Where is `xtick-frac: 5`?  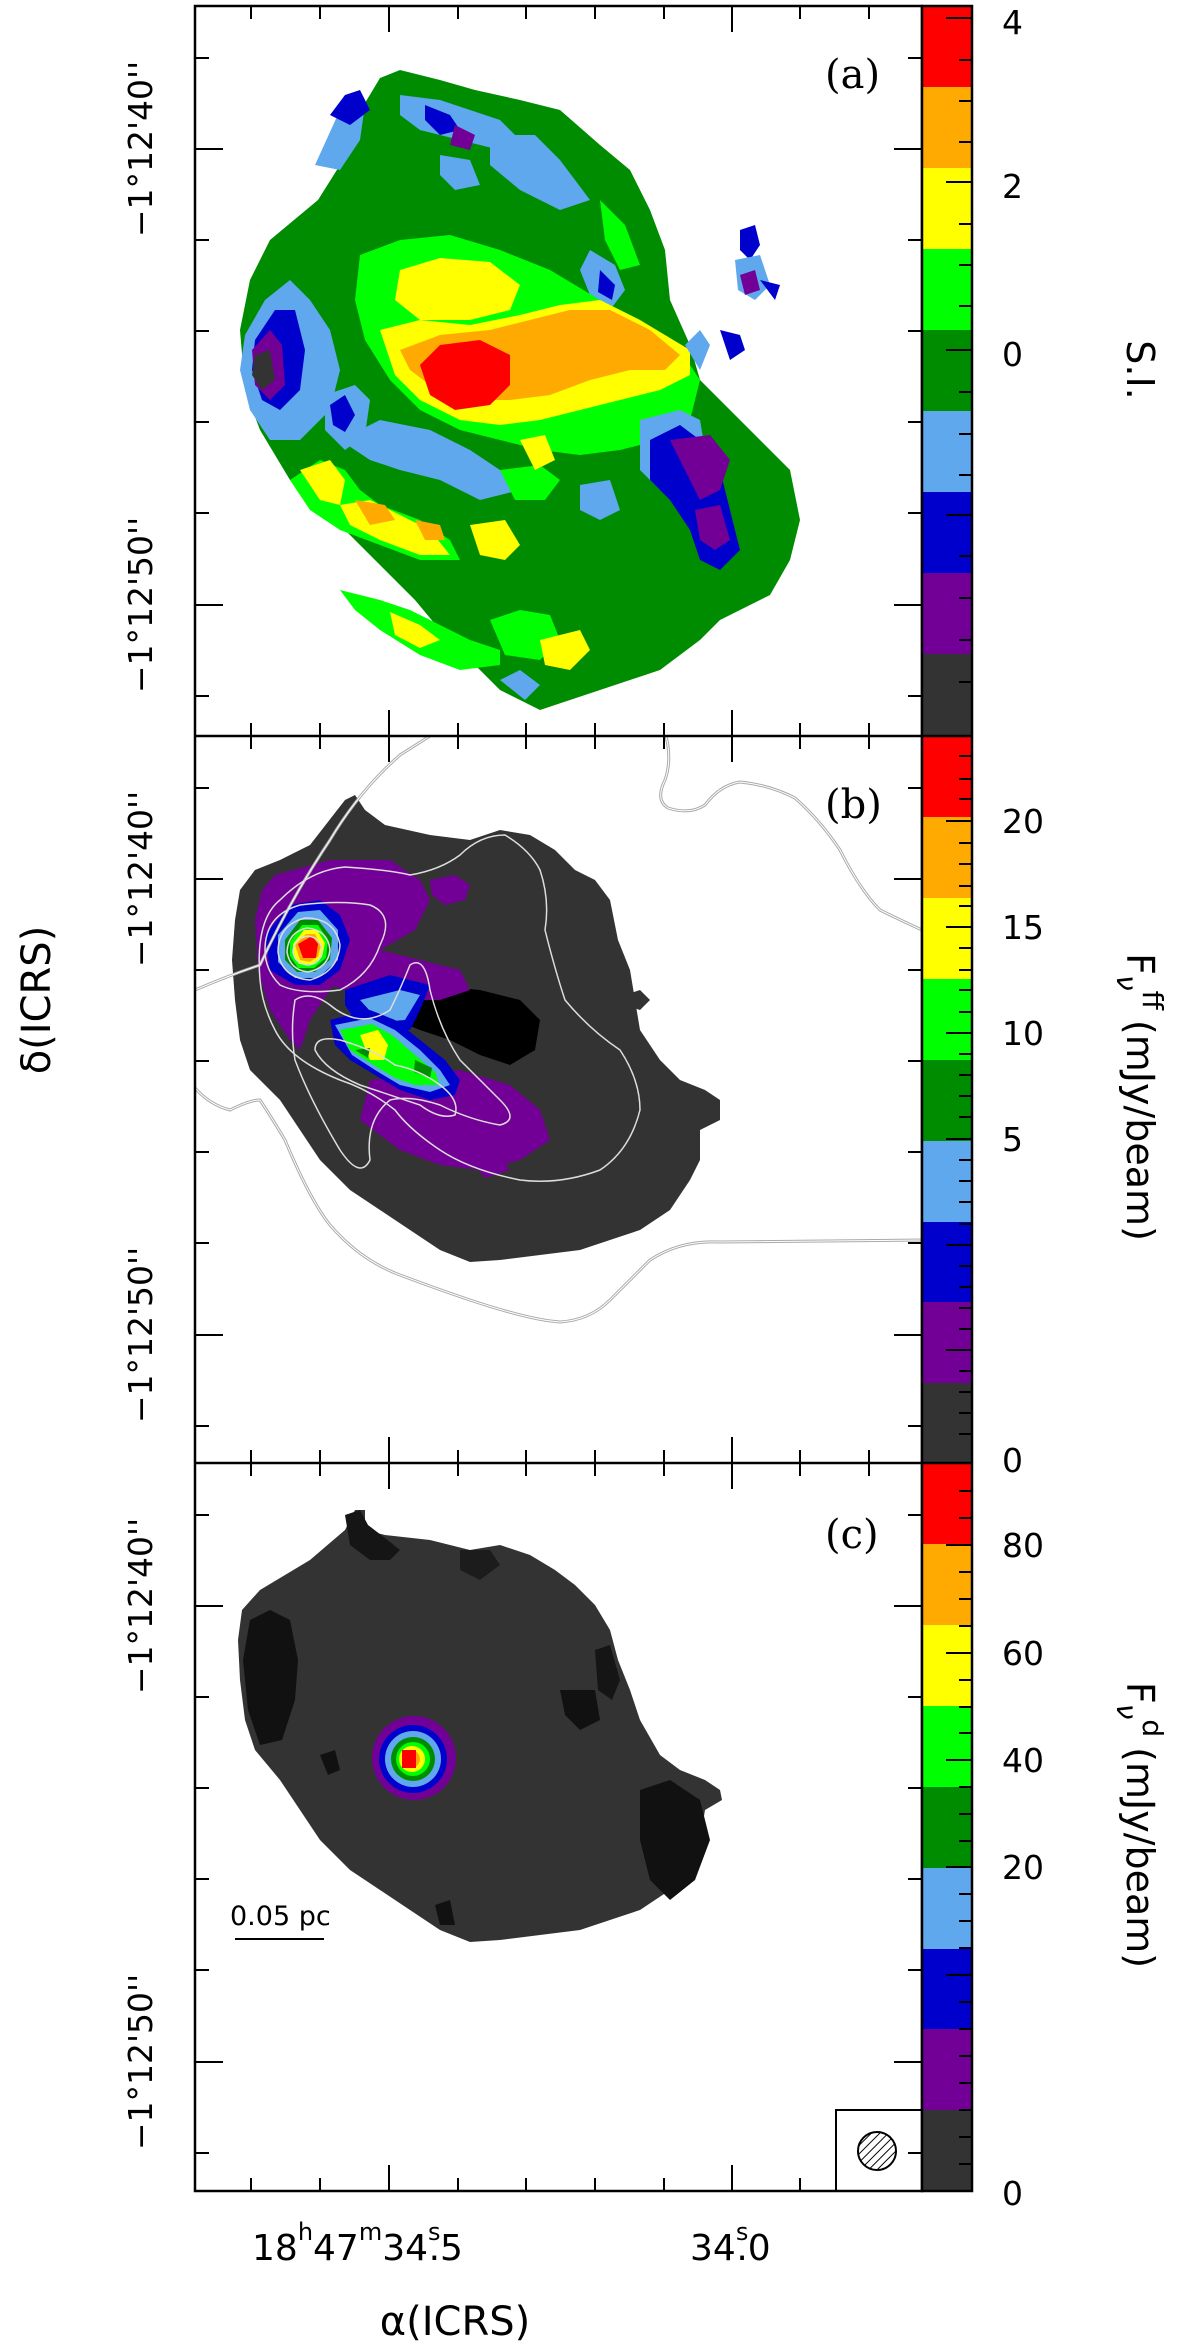 xtick-frac: 5 is located at coordinates (451, 2248).